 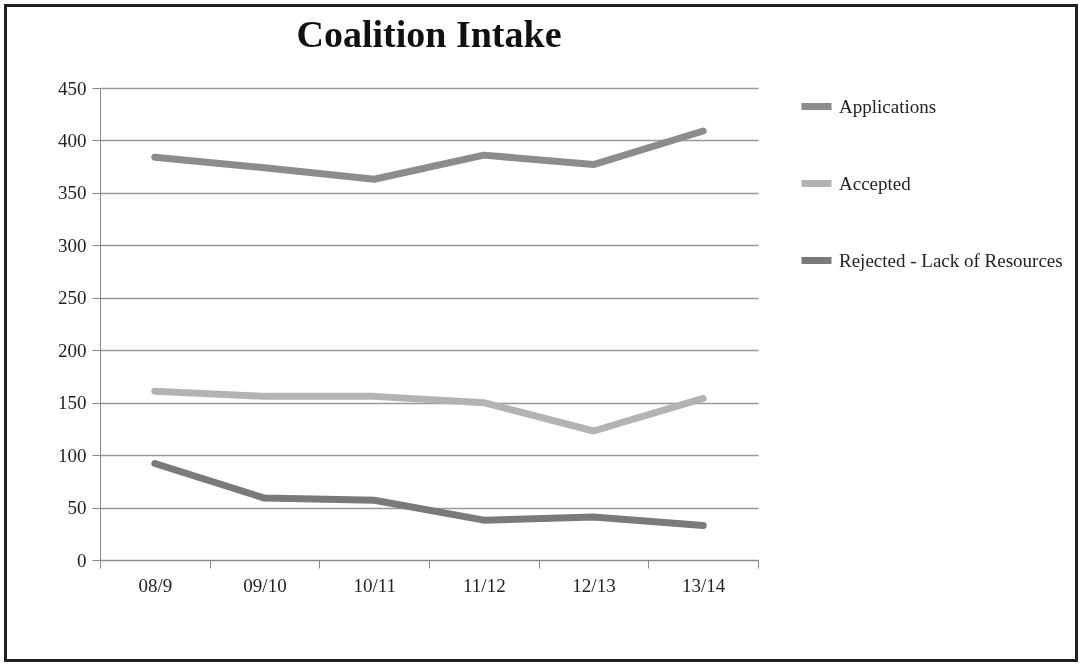 What do you see at coordinates (374, 585) in the screenshot?
I see `x-tick-label: 10/11` at bounding box center [374, 585].